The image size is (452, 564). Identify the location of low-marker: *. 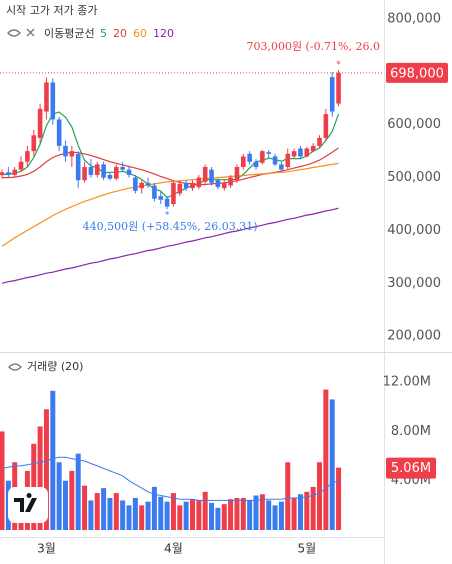
(167, 216).